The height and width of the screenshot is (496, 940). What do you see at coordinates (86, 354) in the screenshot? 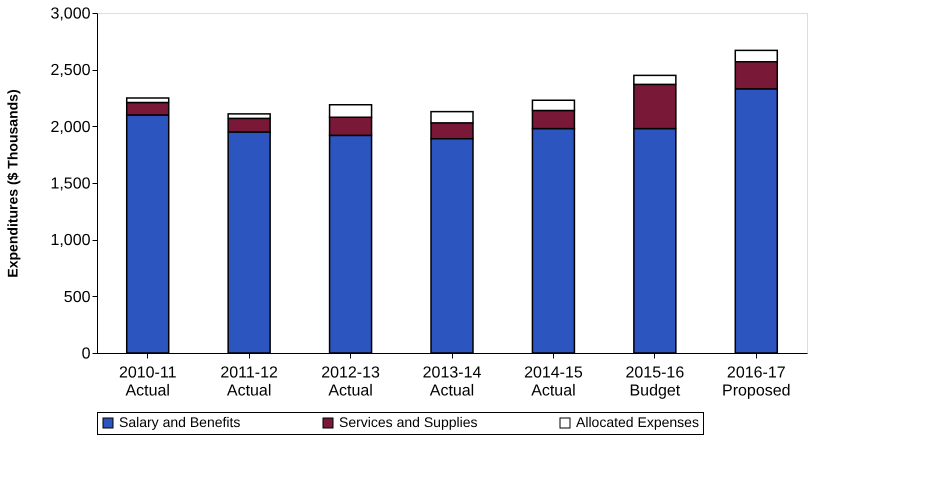
I see `y-tick-label: 0` at bounding box center [86, 354].